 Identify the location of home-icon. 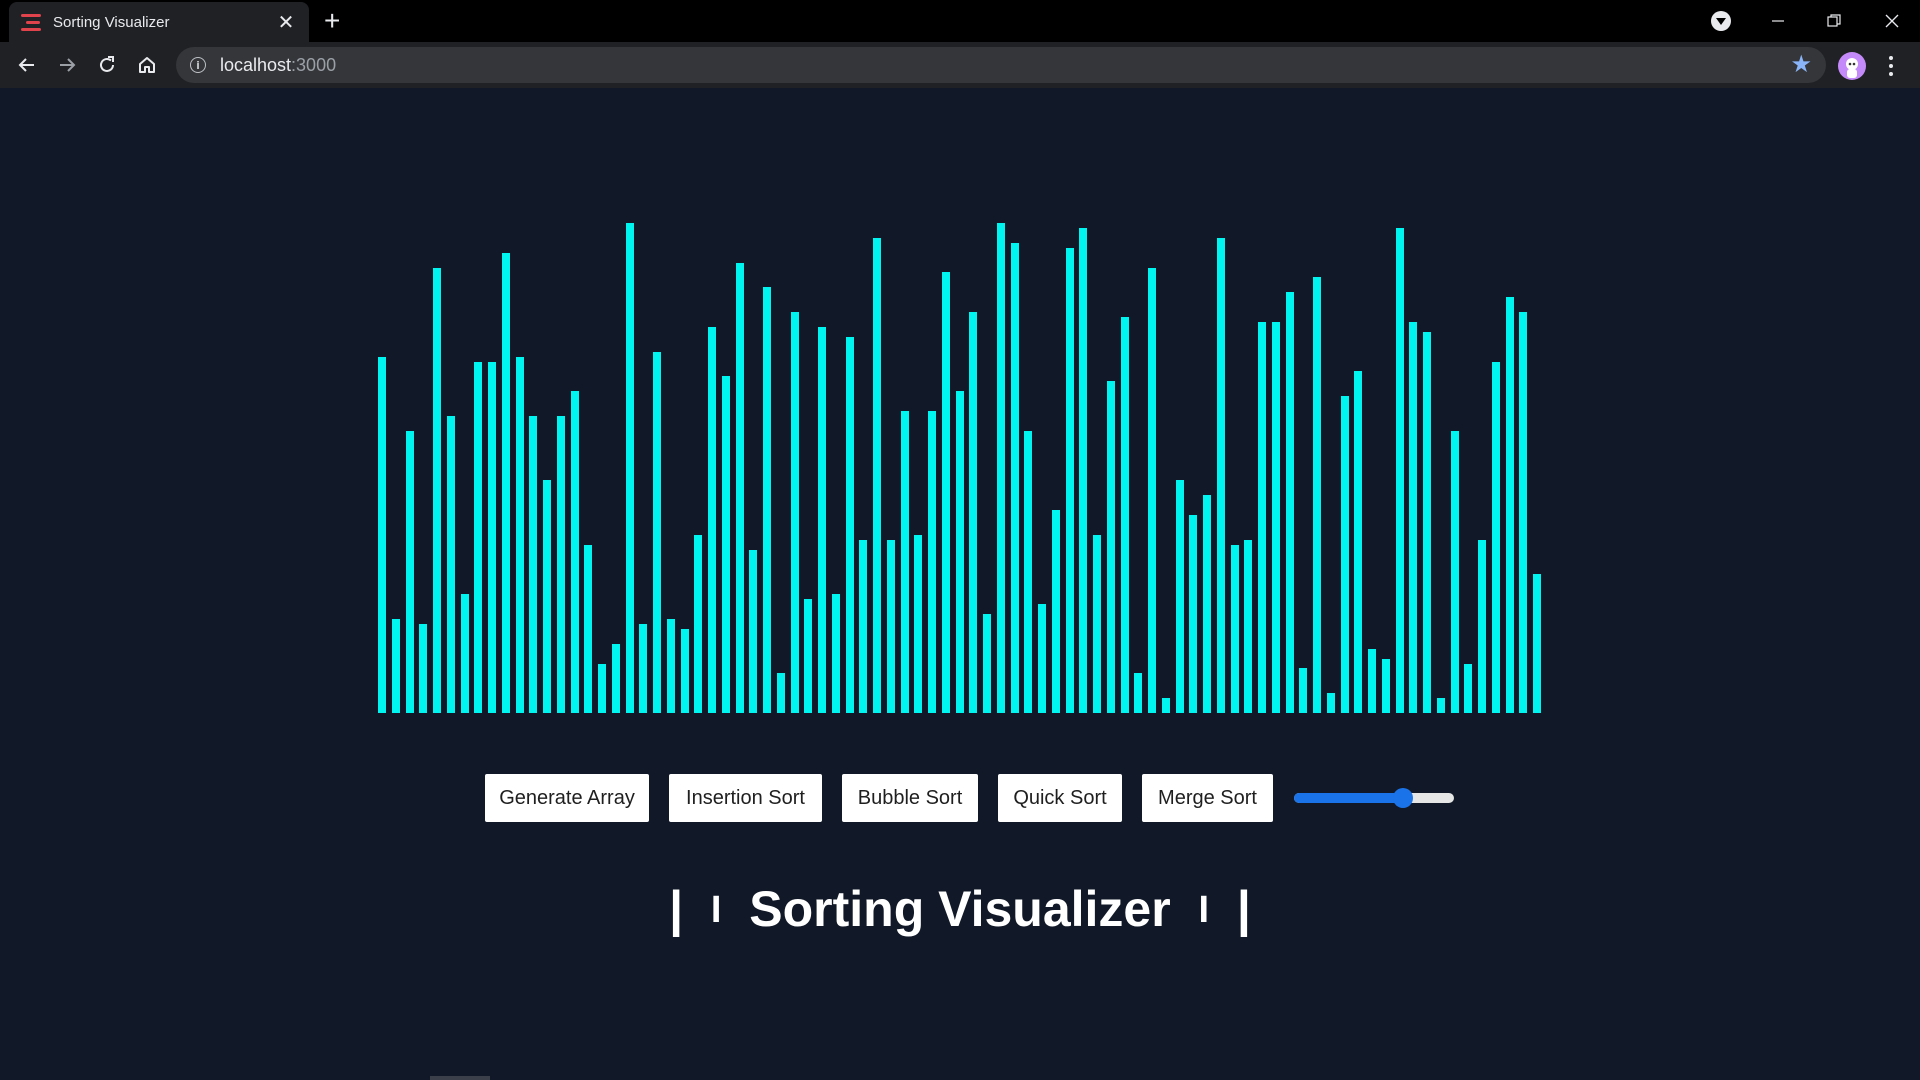
(147, 65).